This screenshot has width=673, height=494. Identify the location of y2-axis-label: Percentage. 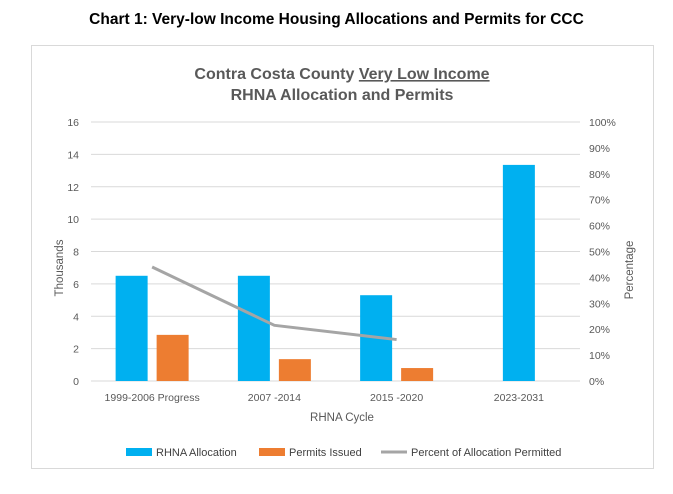
(630, 270).